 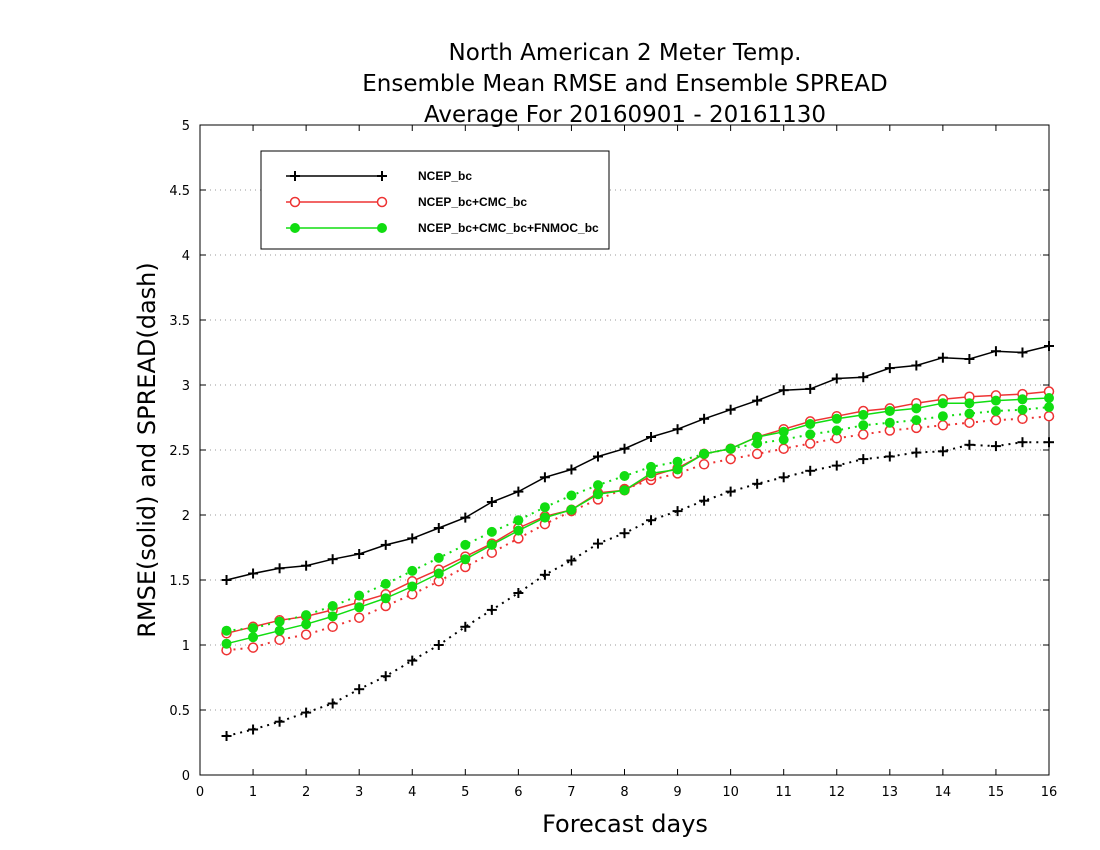 What do you see at coordinates (508, 228) in the screenshot?
I see `legend-label: NCEP_bc+CMC_bc+FNMOC_bc` at bounding box center [508, 228].